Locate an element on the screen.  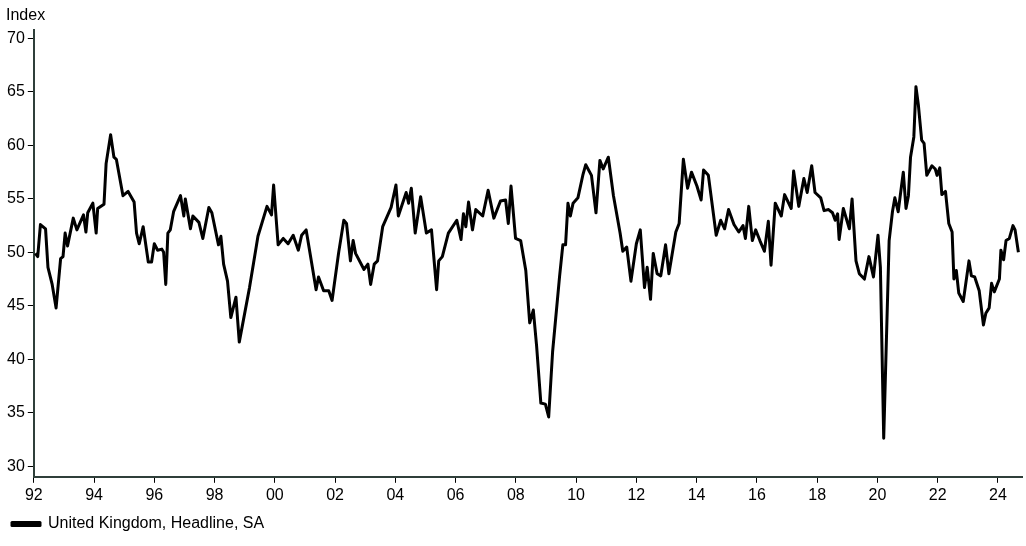
y-tick-label: 65 is located at coordinates (16, 91).